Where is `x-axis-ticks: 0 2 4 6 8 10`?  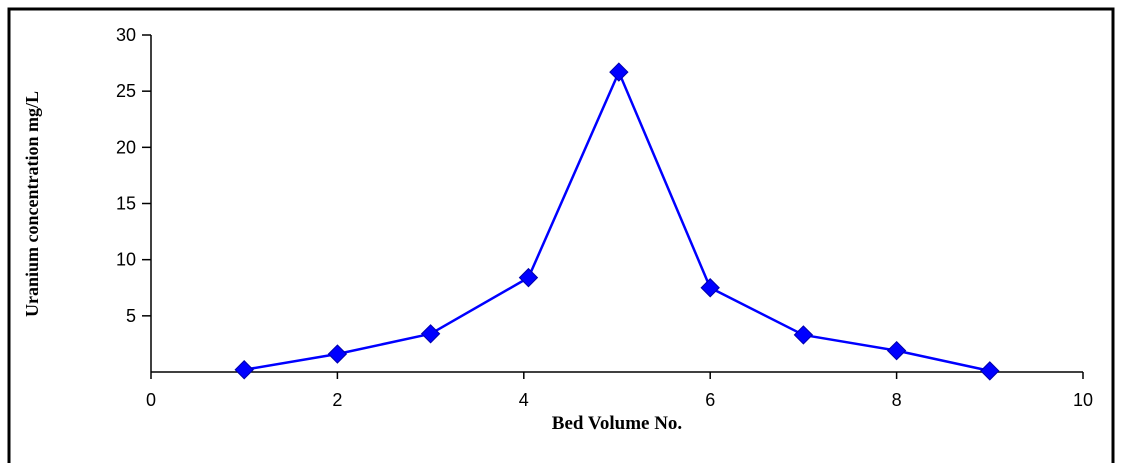
x-axis-ticks: 0 2 4 6 8 10 is located at coordinates (619, 391).